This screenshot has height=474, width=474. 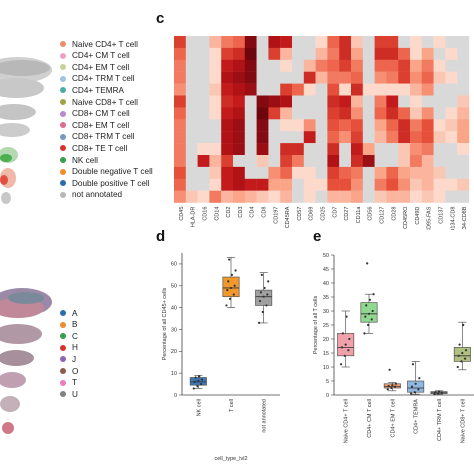 What do you see at coordinates (161, 236) in the screenshot?
I see `panel-label-d: d` at bounding box center [161, 236].